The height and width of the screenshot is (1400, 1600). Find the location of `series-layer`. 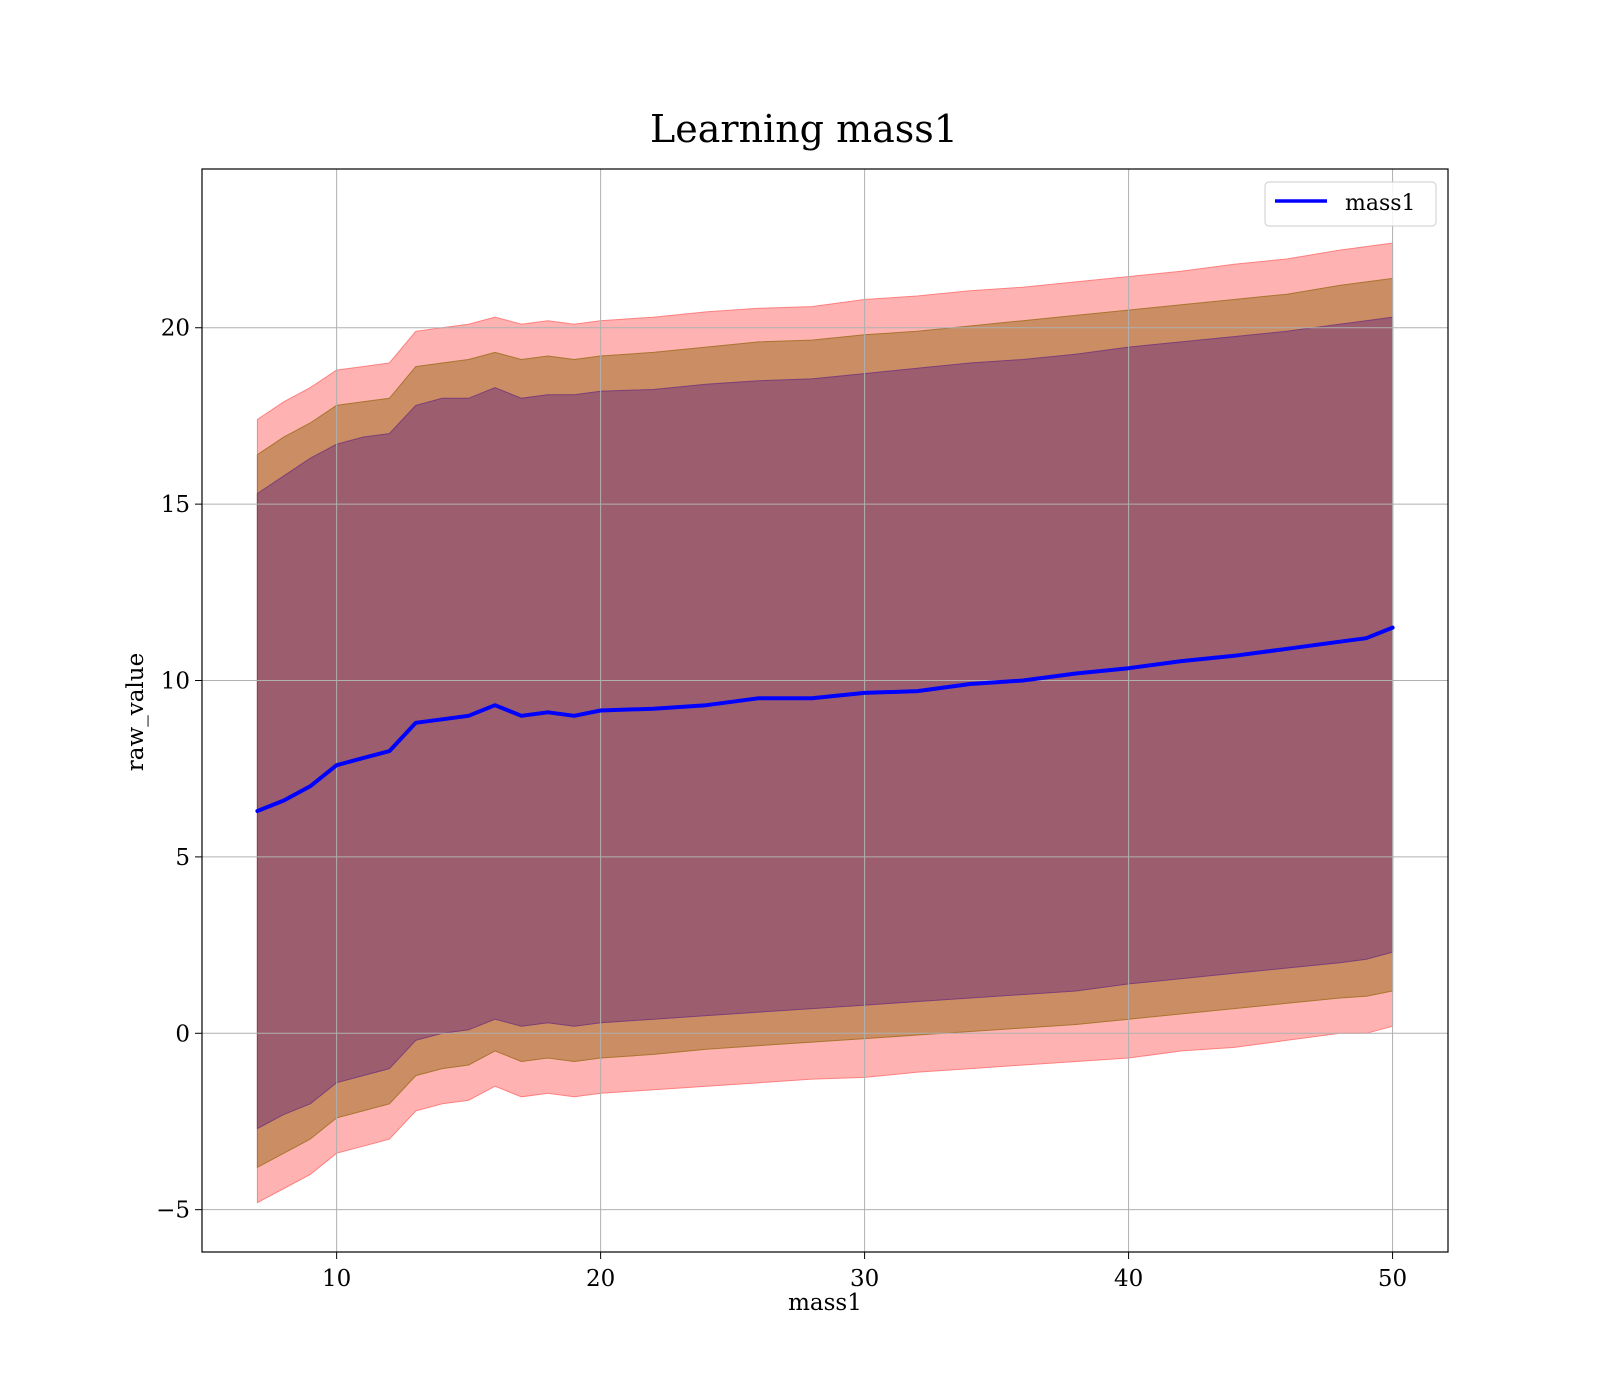

series-layer is located at coordinates (825, 719).